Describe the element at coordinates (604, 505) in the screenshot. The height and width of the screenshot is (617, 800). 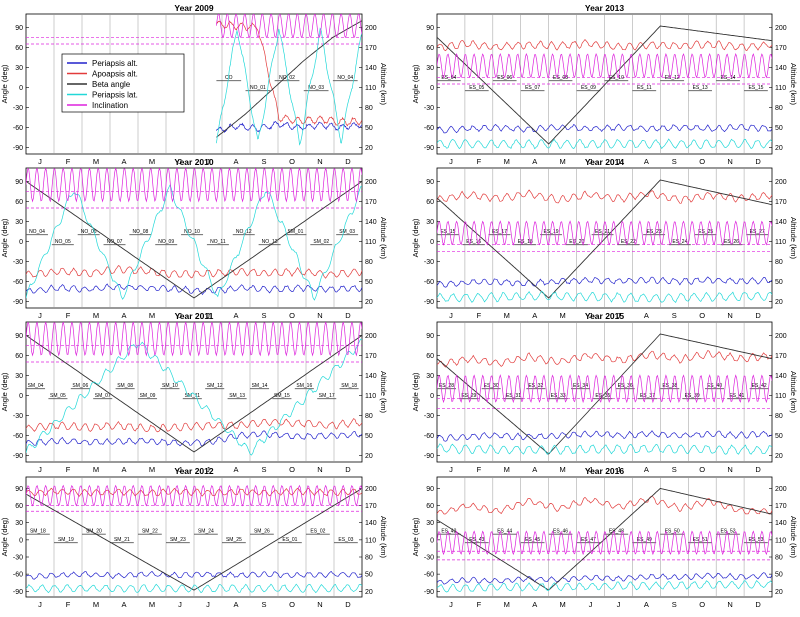
I see `series-line-apoapsis-alt-` at that location.